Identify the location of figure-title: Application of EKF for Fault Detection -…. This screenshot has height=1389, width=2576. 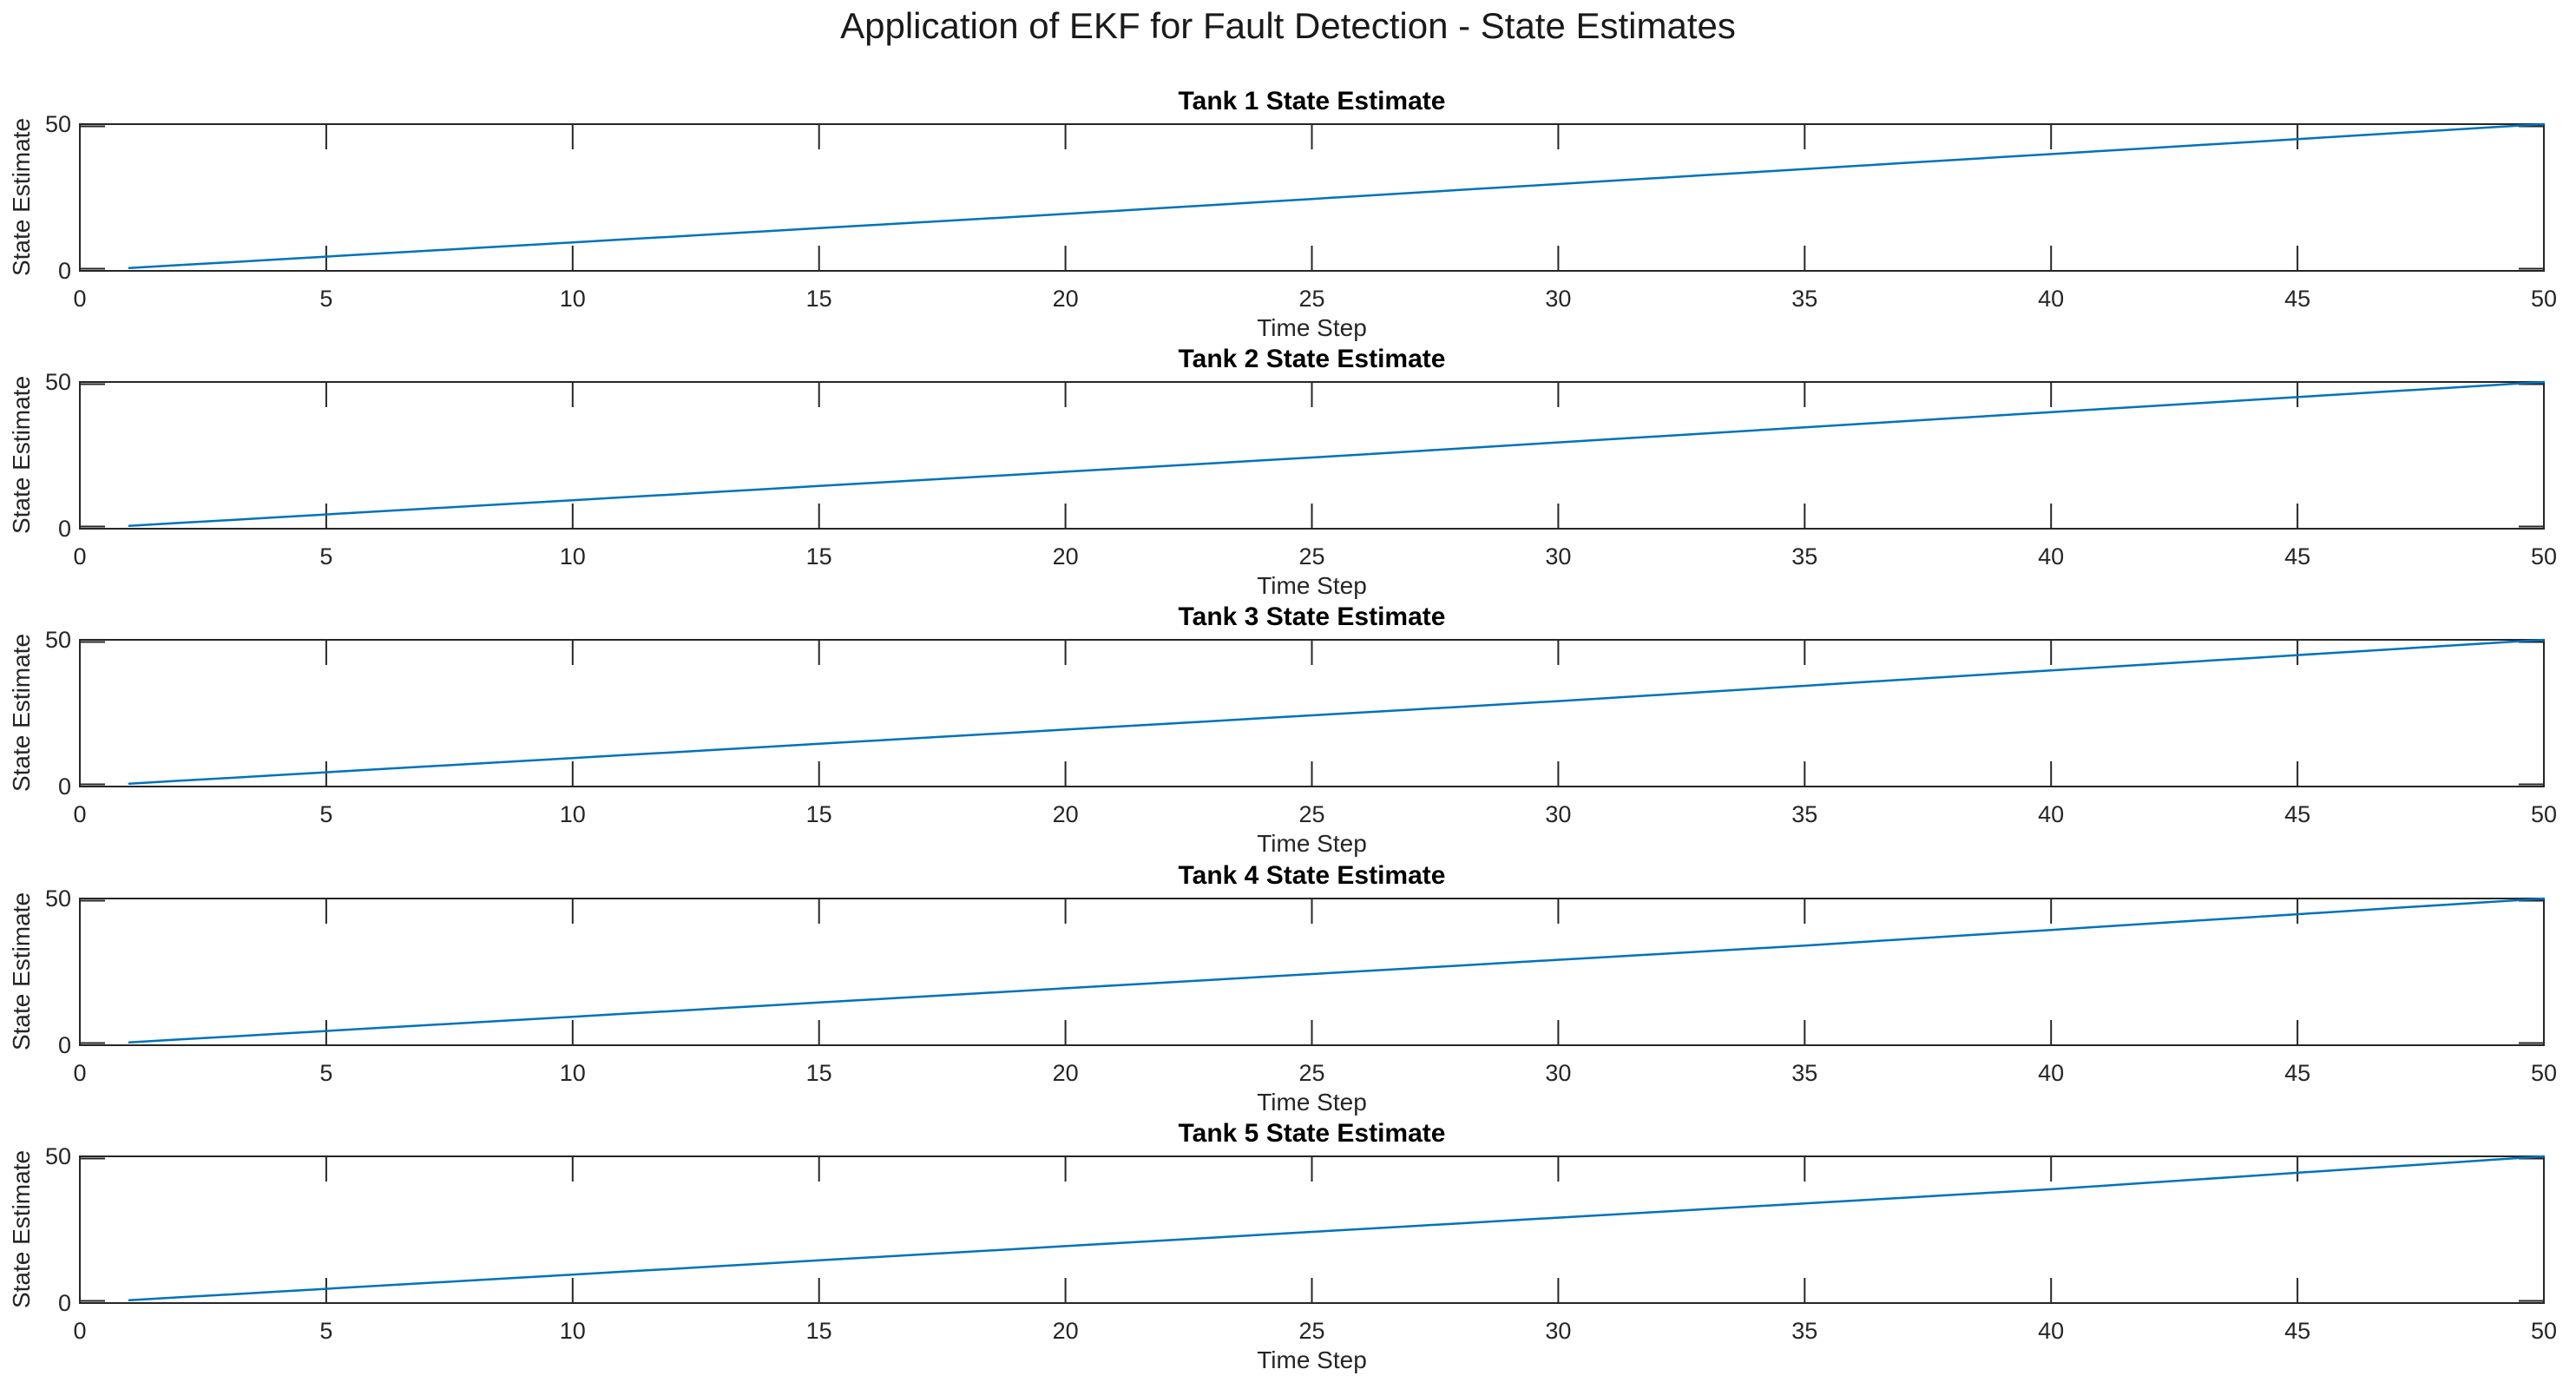
(1288, 25).